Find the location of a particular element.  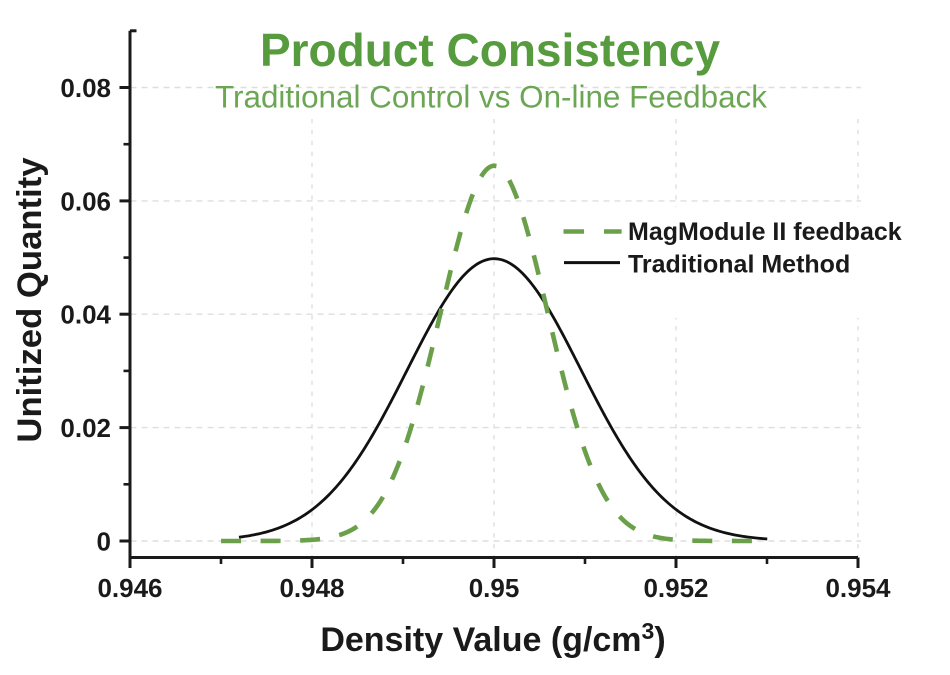

svg-text: MagModule II feedback is located at coordinates (765, 232).